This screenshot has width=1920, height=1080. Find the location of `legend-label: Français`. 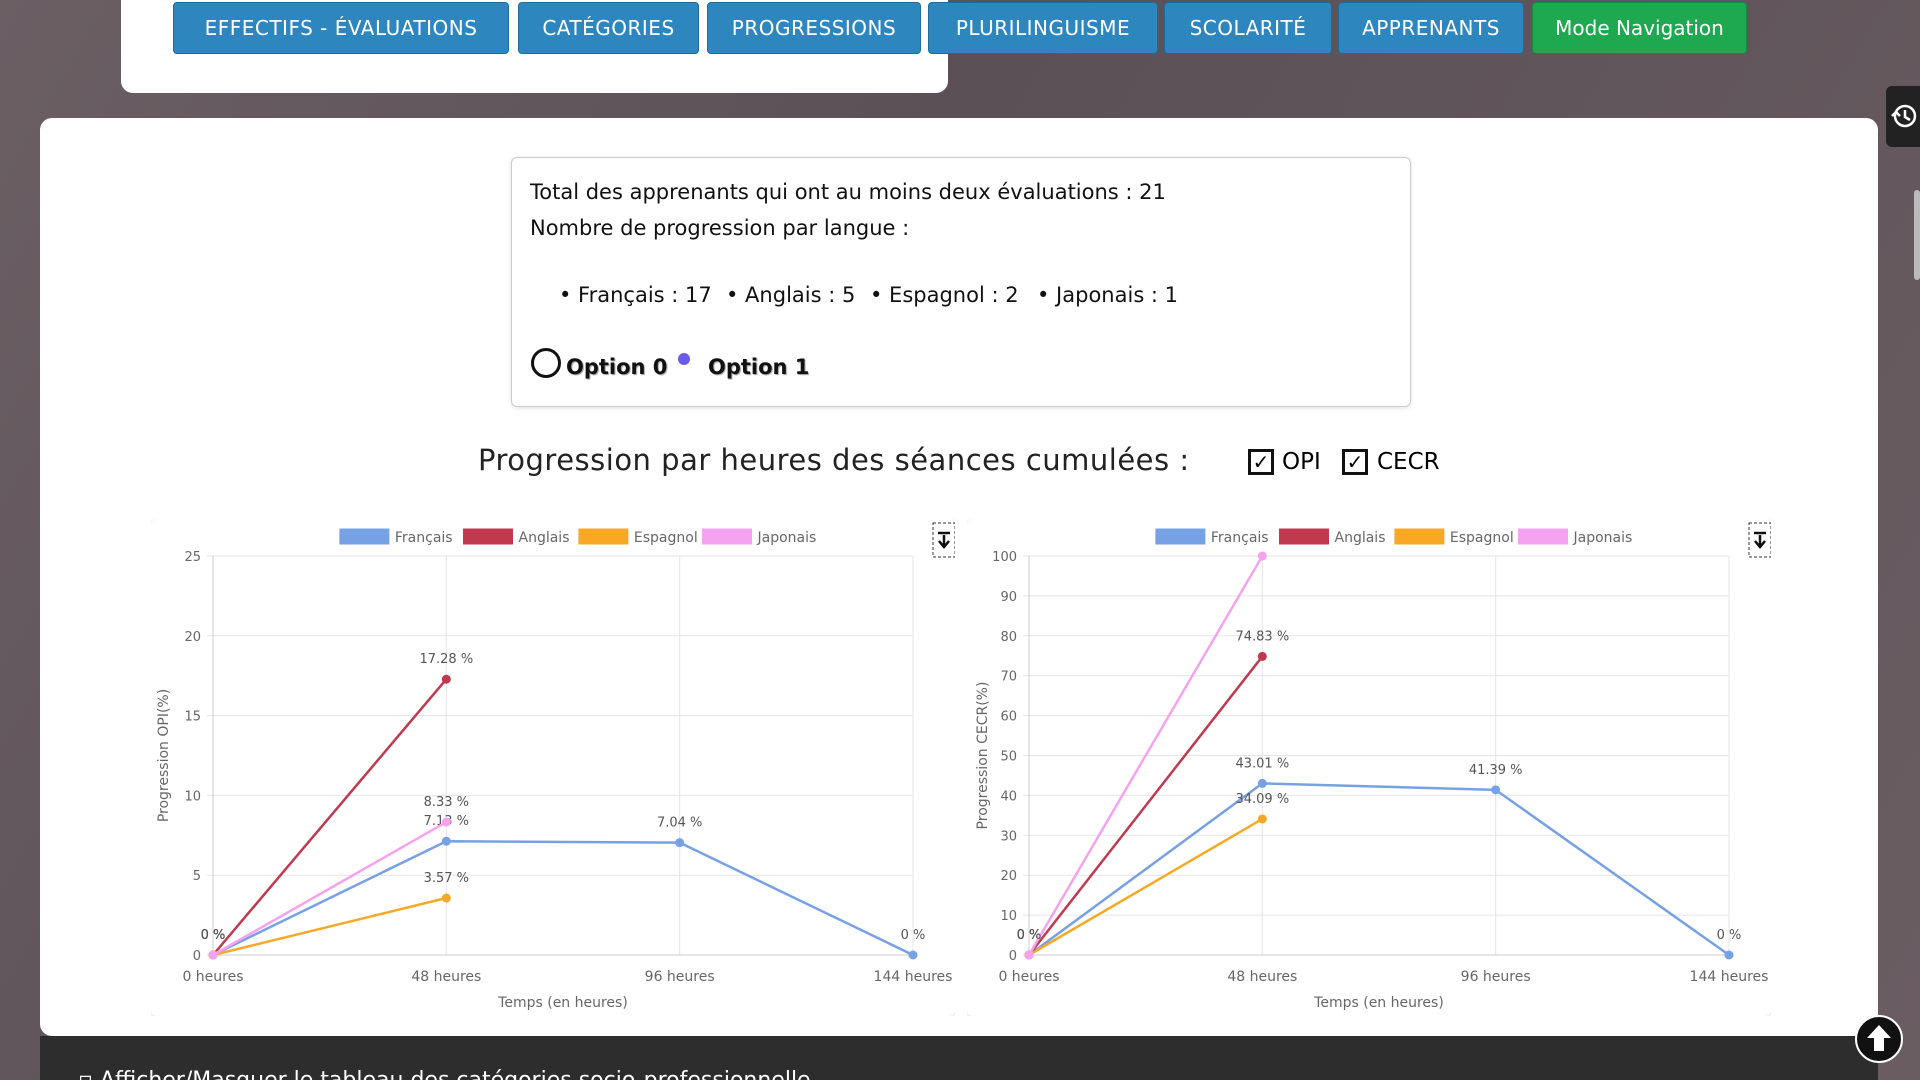

legend-label: Français is located at coordinates (1240, 538).